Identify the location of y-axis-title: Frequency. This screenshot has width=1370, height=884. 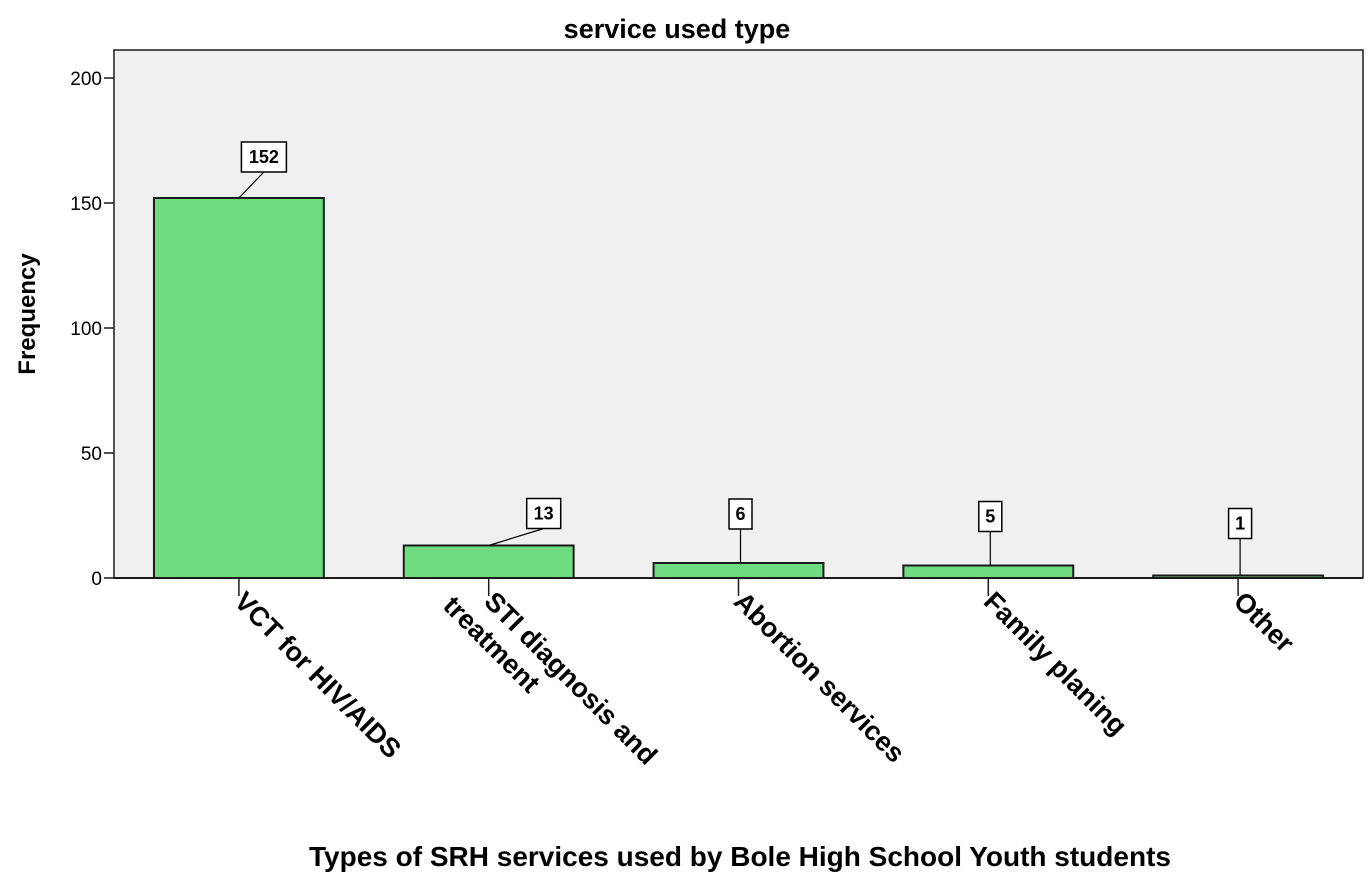
(27, 314).